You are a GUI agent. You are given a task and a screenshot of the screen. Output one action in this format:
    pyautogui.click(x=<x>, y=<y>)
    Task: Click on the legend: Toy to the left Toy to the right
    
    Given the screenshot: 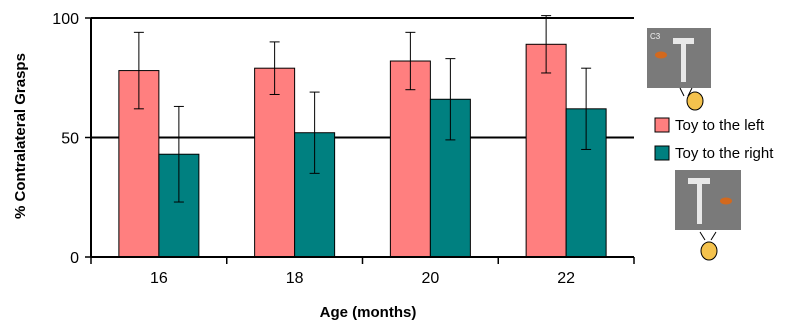 What is the action you would take?
    pyautogui.click(x=714, y=139)
    